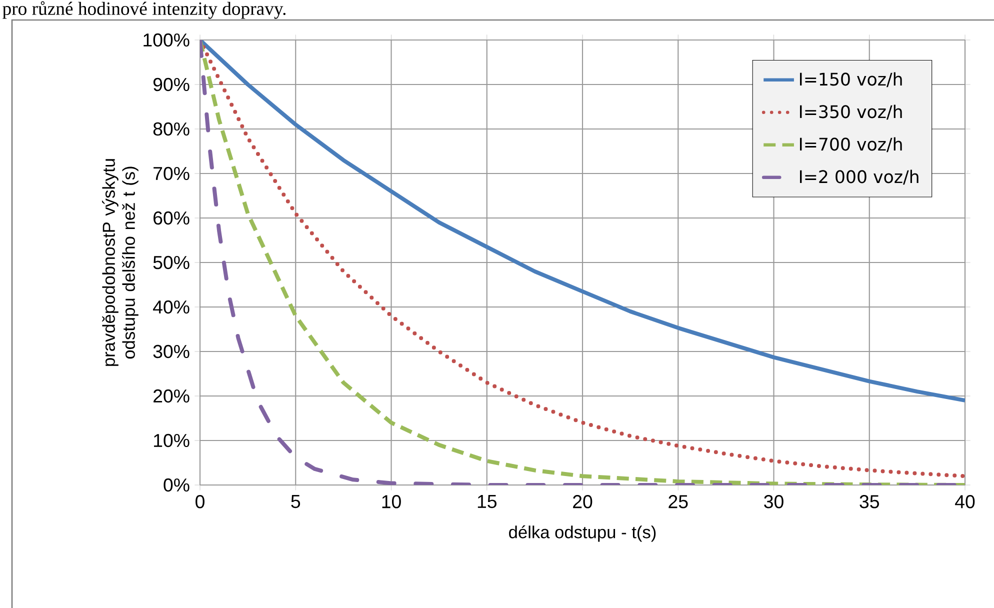 This screenshot has width=994, height=608. I want to click on y-tick-label: 30%, so click(171, 351).